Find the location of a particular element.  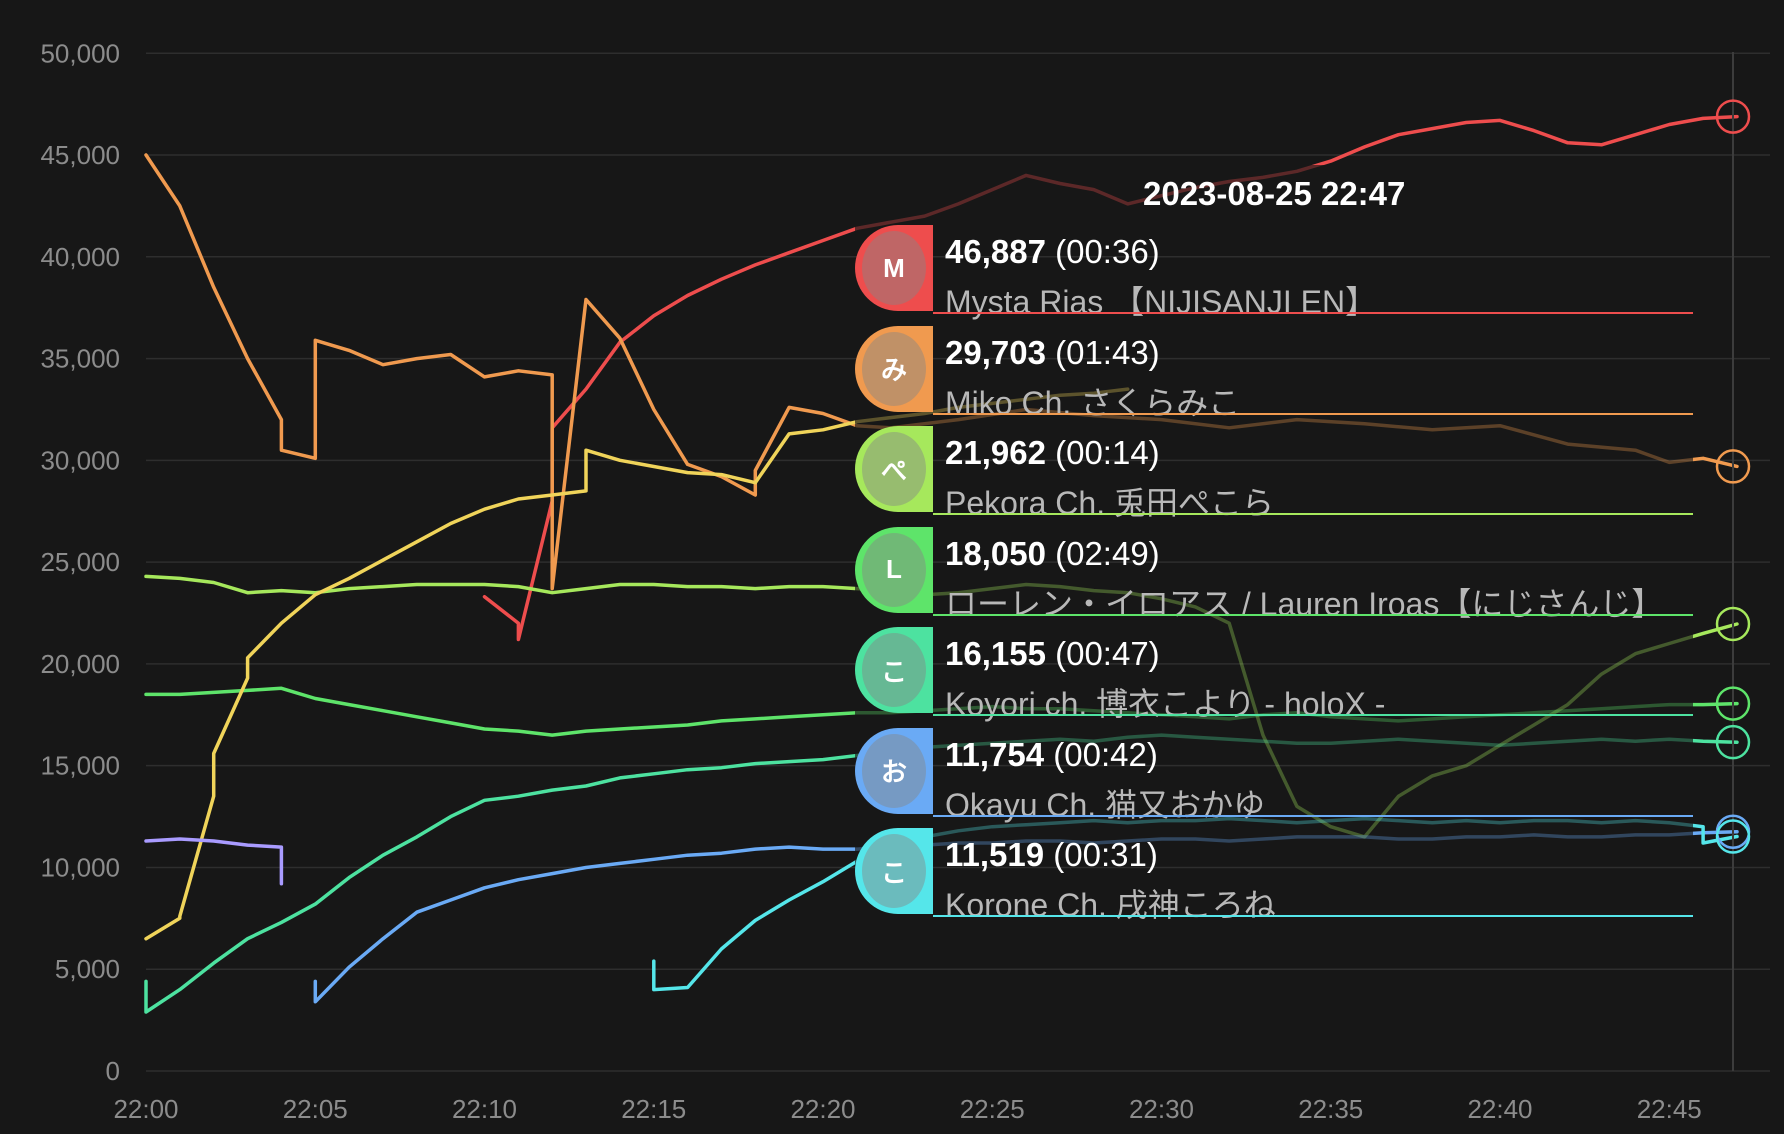

avatar: M is located at coordinates (894, 268).